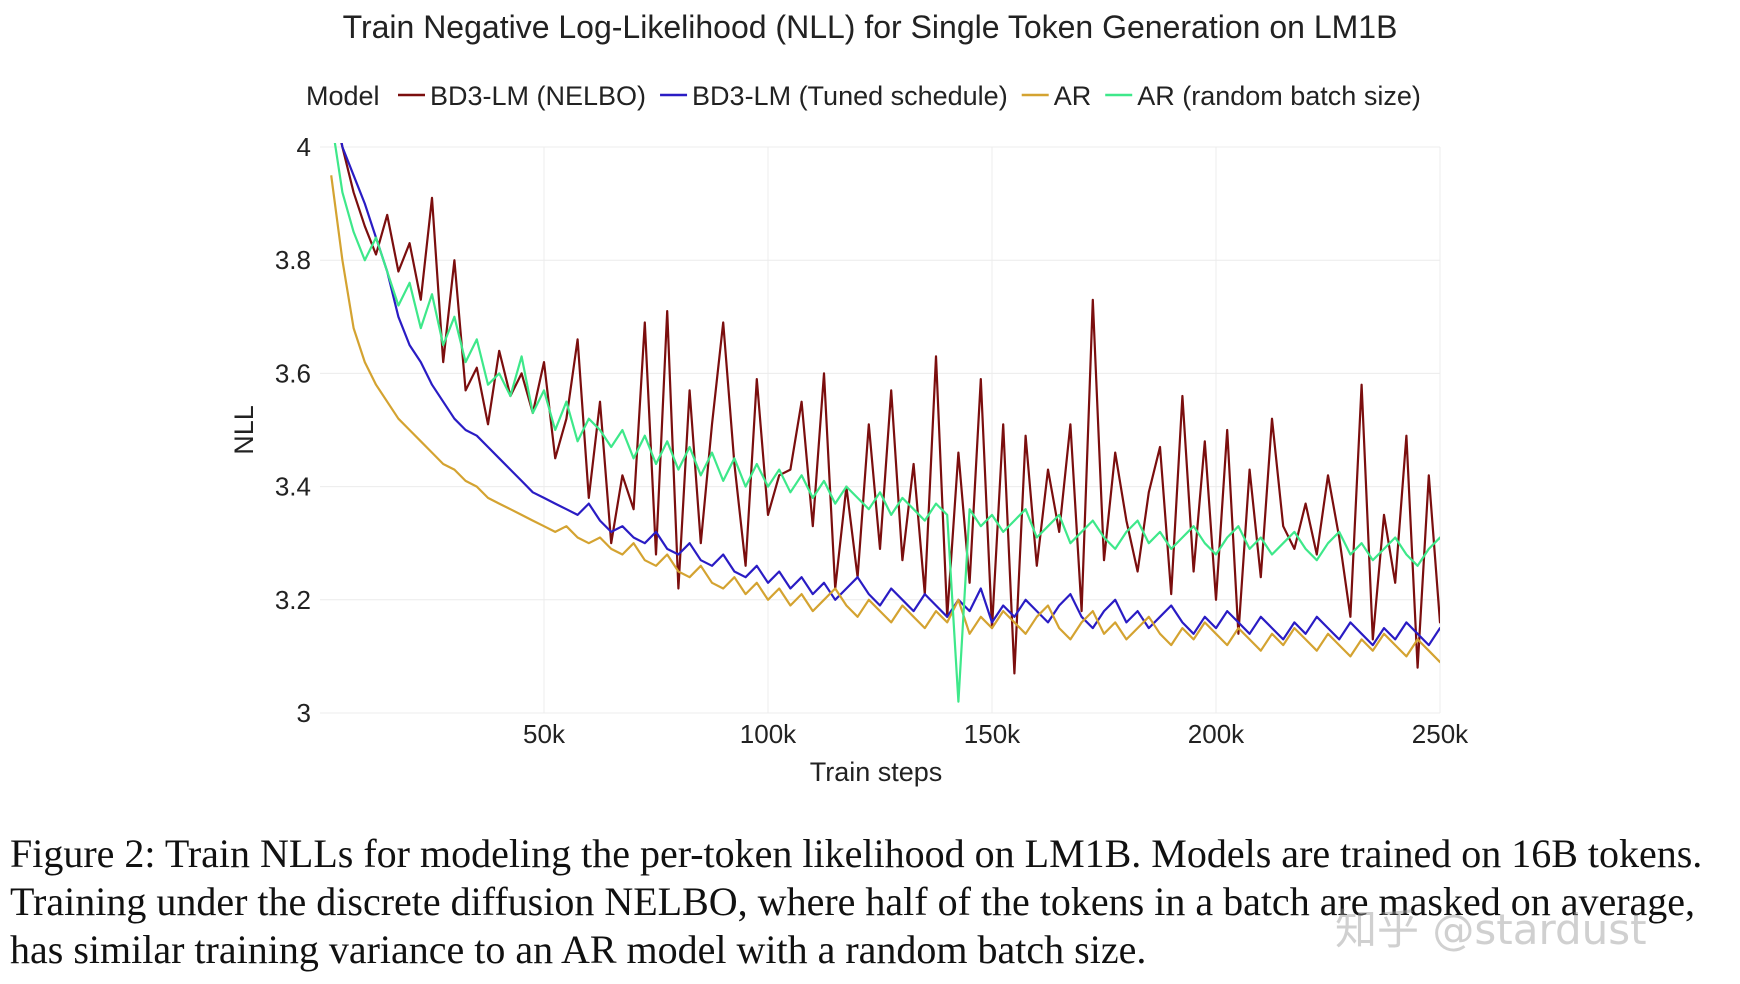 Image resolution: width=1740 pixels, height=984 pixels. What do you see at coordinates (293, 600) in the screenshot?
I see `y-tick-label: 3.2` at bounding box center [293, 600].